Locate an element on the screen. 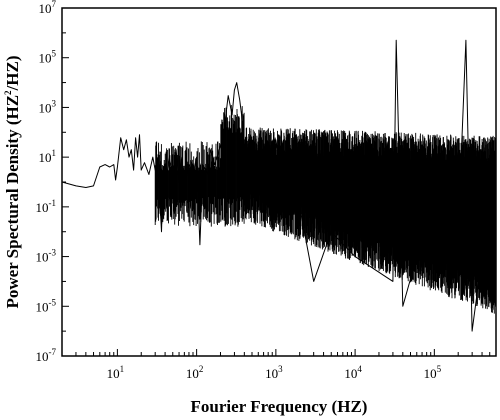 This screenshot has height=420, width=500. y-axis-title-sup: 2 is located at coordinates (8, 92).